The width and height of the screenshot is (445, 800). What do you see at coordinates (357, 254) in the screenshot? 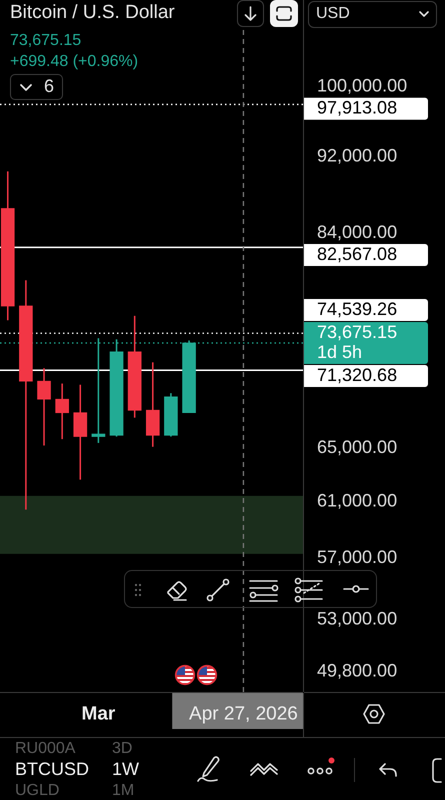
I see `ref-line-label: 82,567.08` at bounding box center [357, 254].